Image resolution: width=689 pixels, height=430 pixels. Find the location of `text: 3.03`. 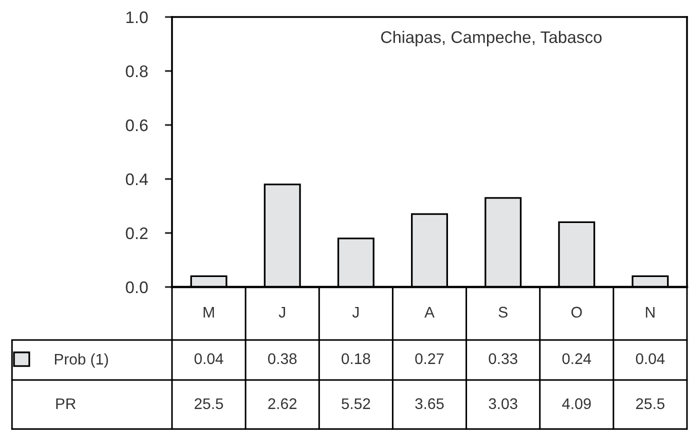

text: 3.03 is located at coordinates (503, 404).